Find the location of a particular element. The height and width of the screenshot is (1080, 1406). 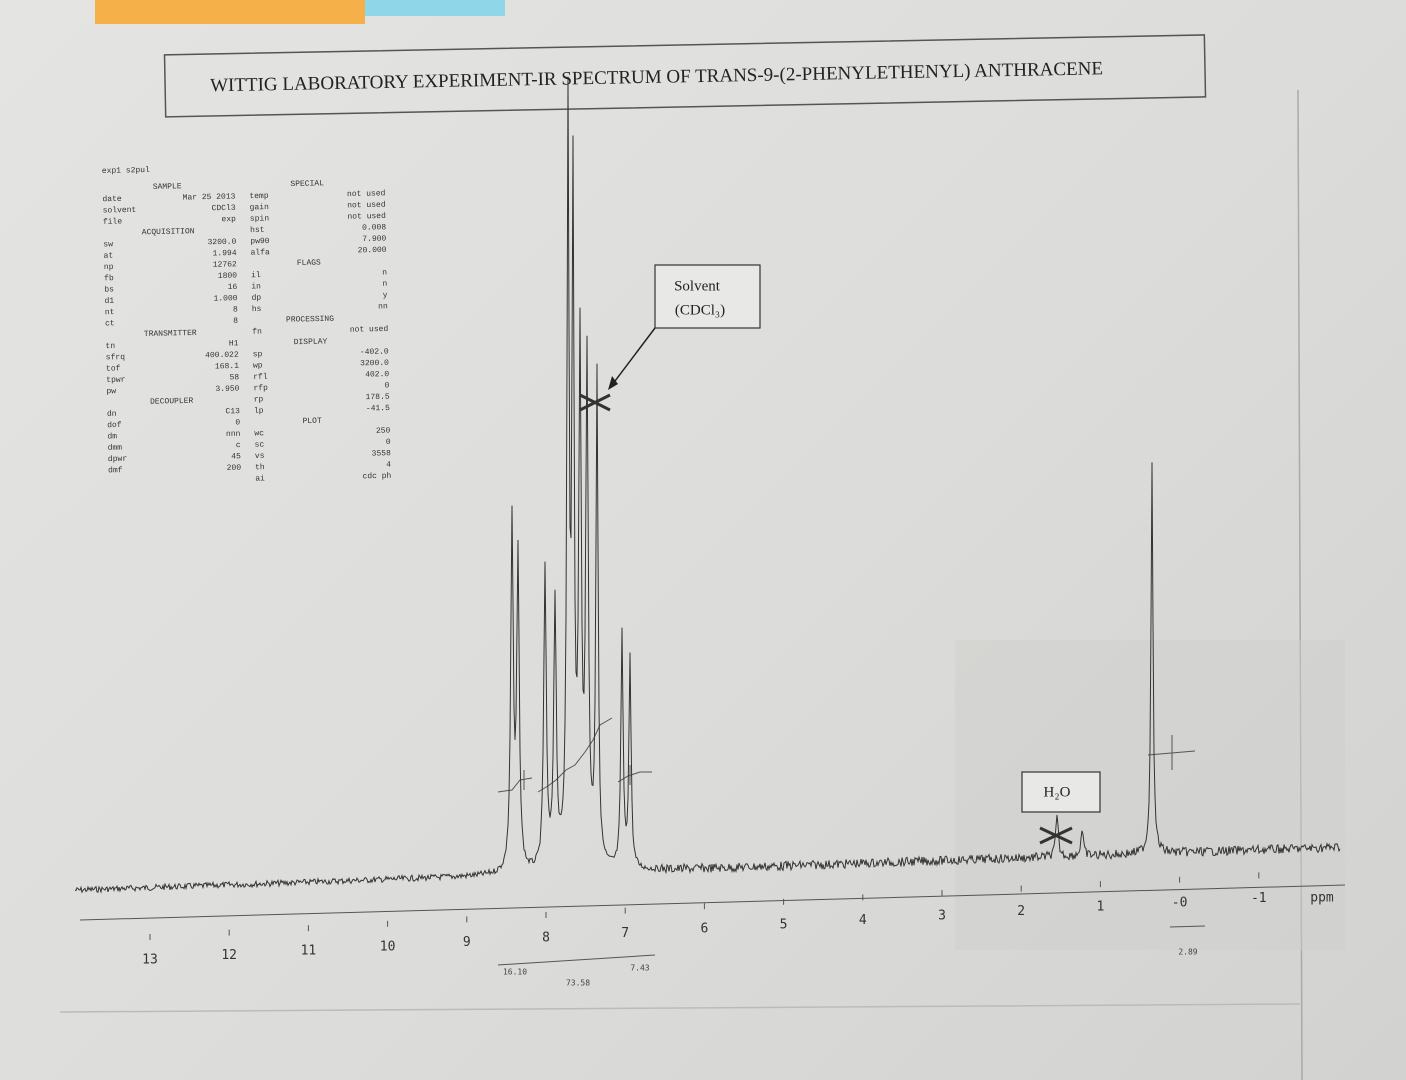

integral is located at coordinates (846, 755).